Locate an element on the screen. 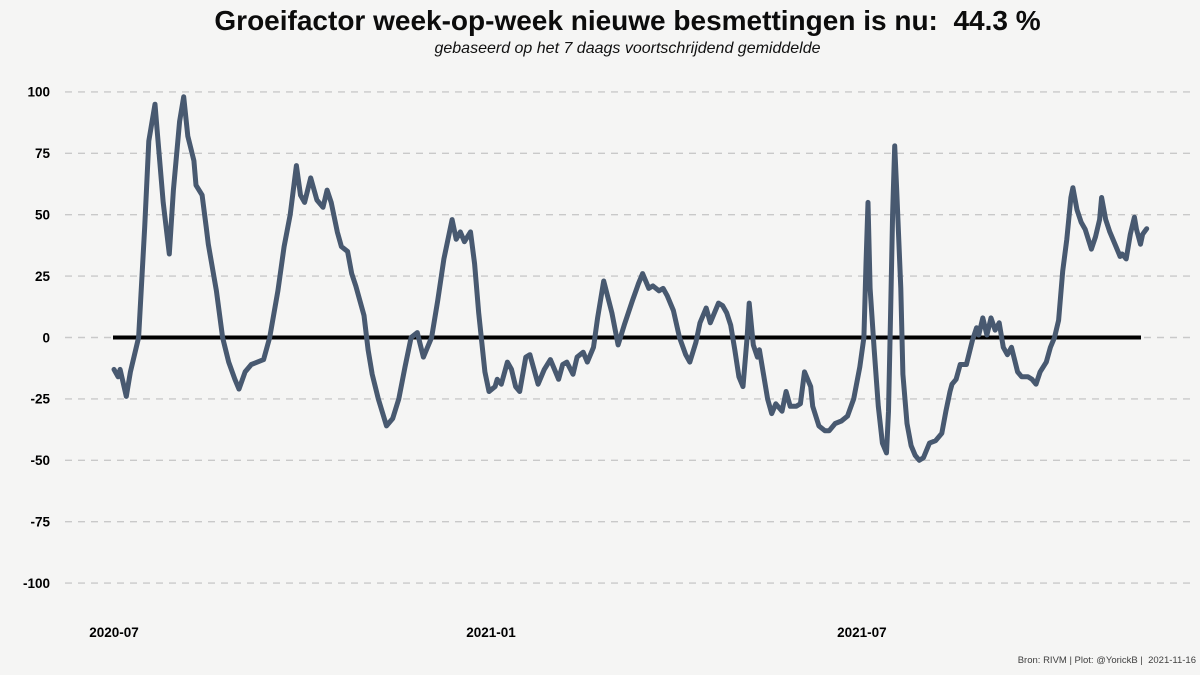 The width and height of the screenshot is (1200, 675). y-axis-tick-label: 50 is located at coordinates (42, 215).